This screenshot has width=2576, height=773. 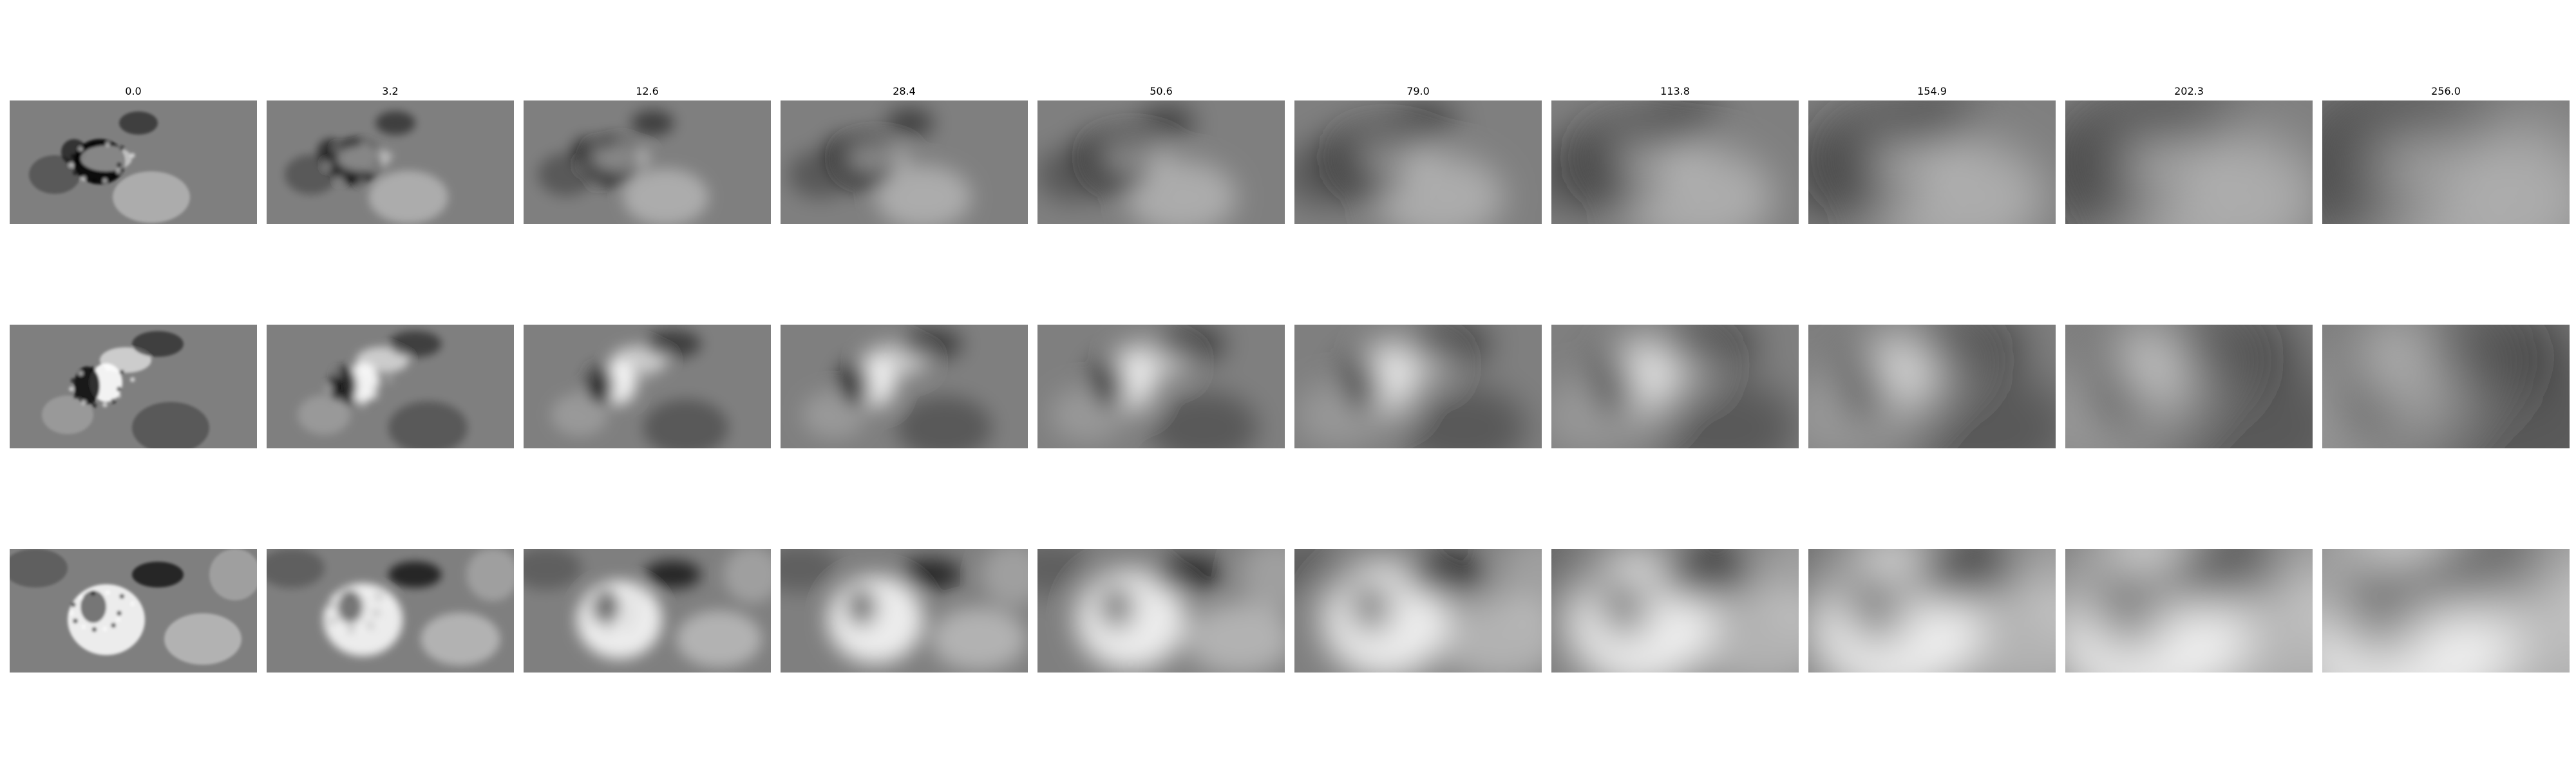 What do you see at coordinates (1932, 91) in the screenshot?
I see `column-title: 154.9` at bounding box center [1932, 91].